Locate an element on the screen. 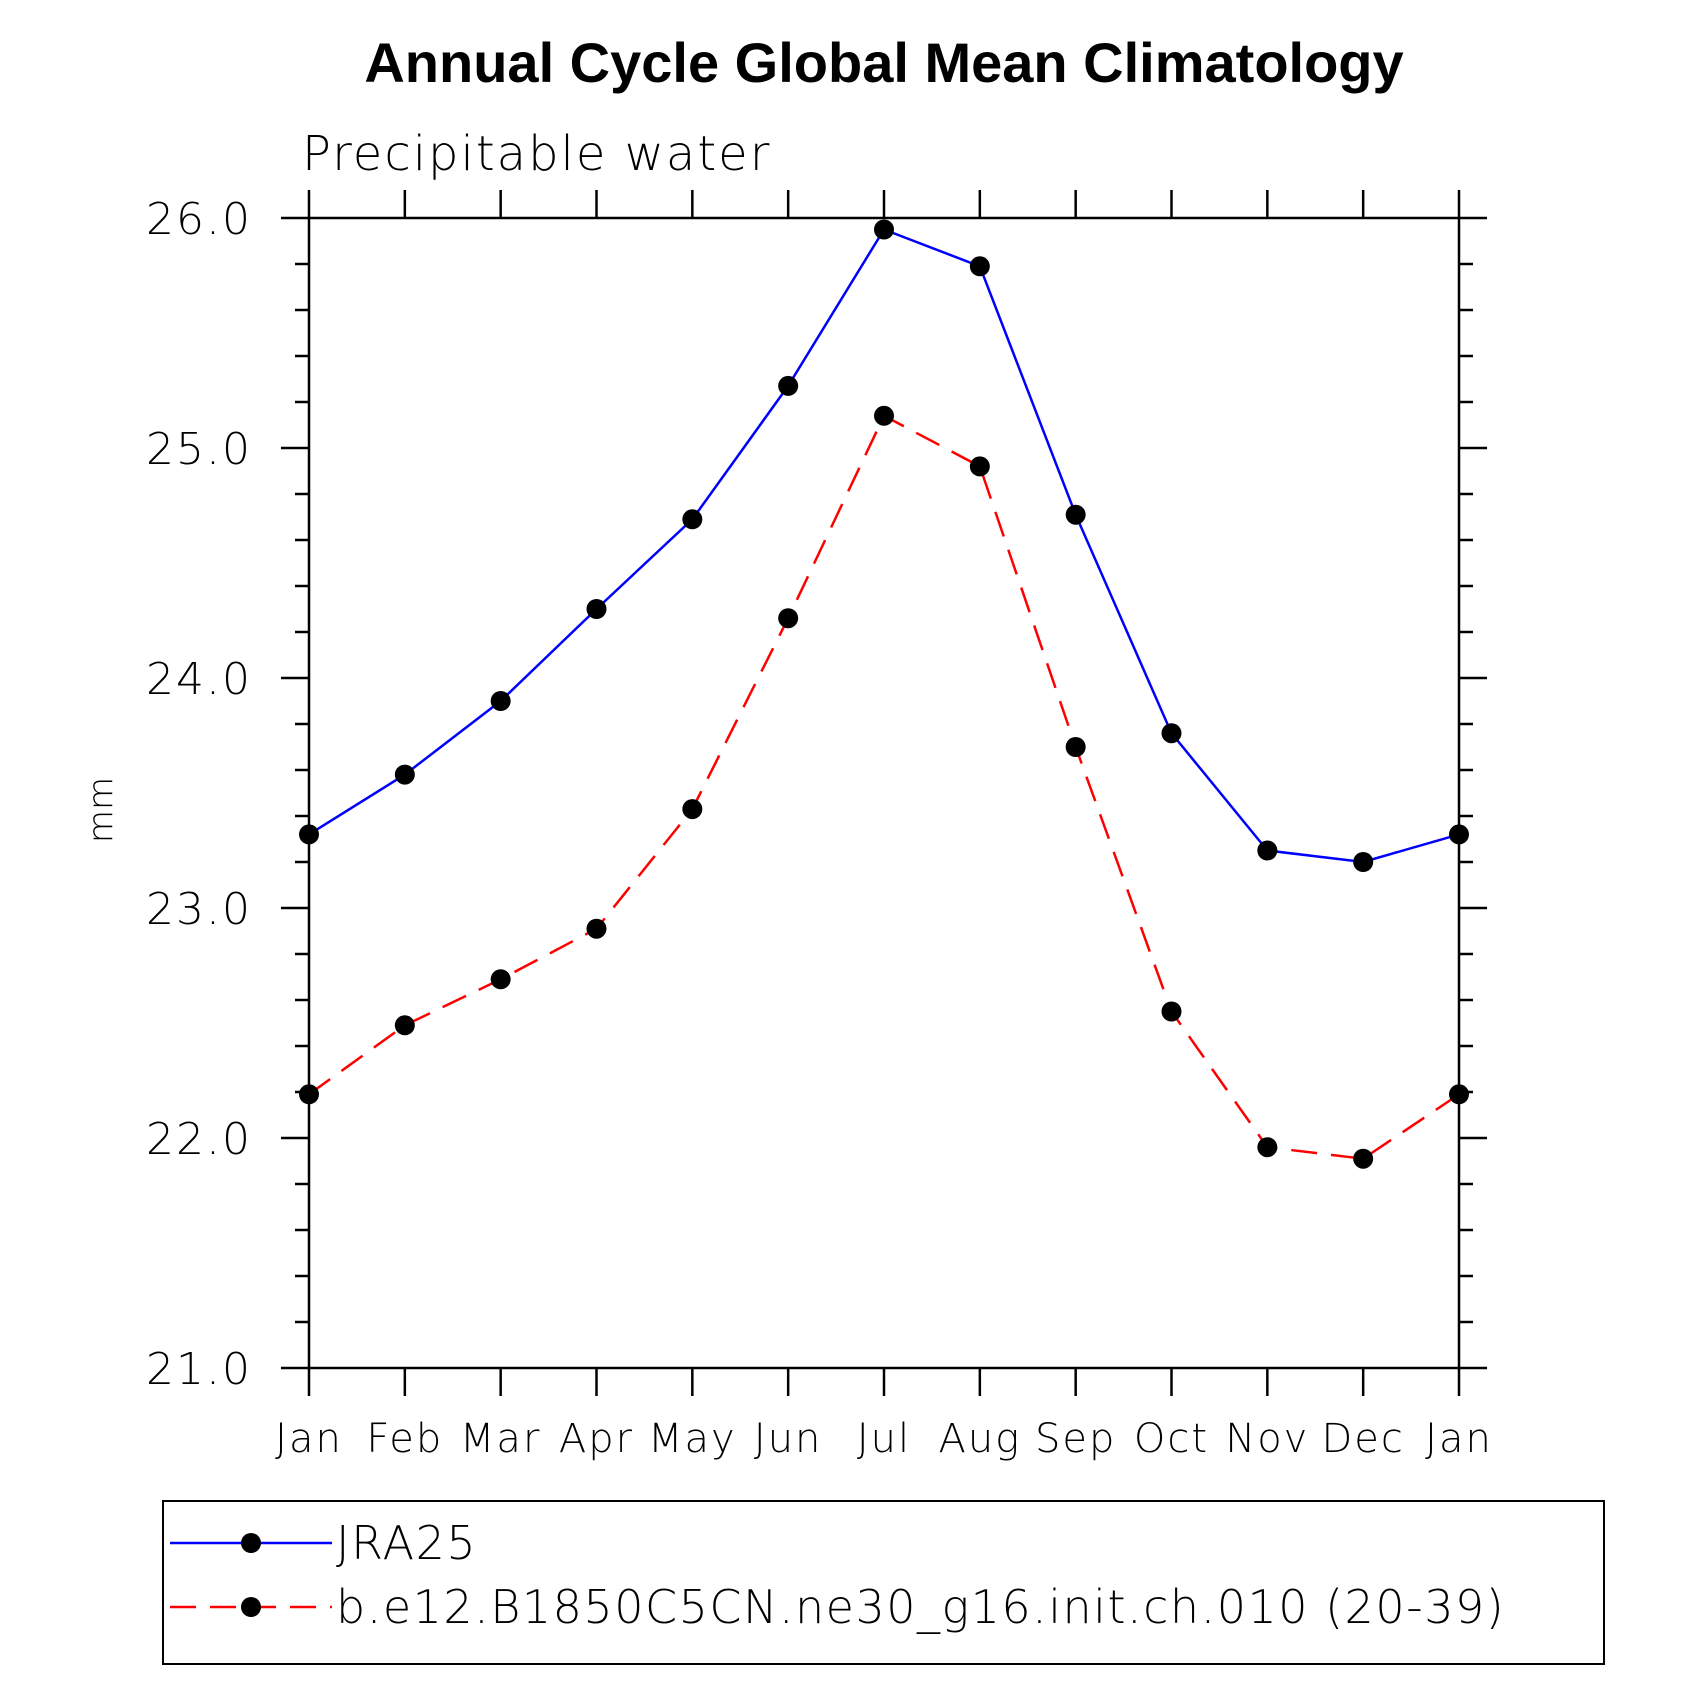 The width and height of the screenshot is (1681, 1681). x-tick-label: Feb is located at coordinates (404, 1439).